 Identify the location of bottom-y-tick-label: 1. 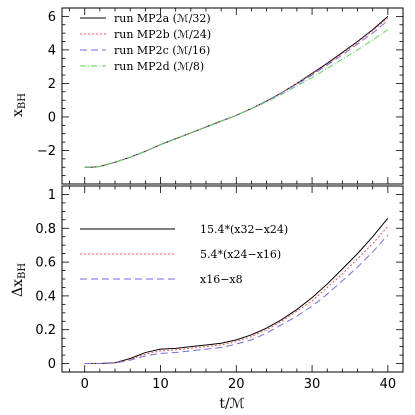
(52, 195).